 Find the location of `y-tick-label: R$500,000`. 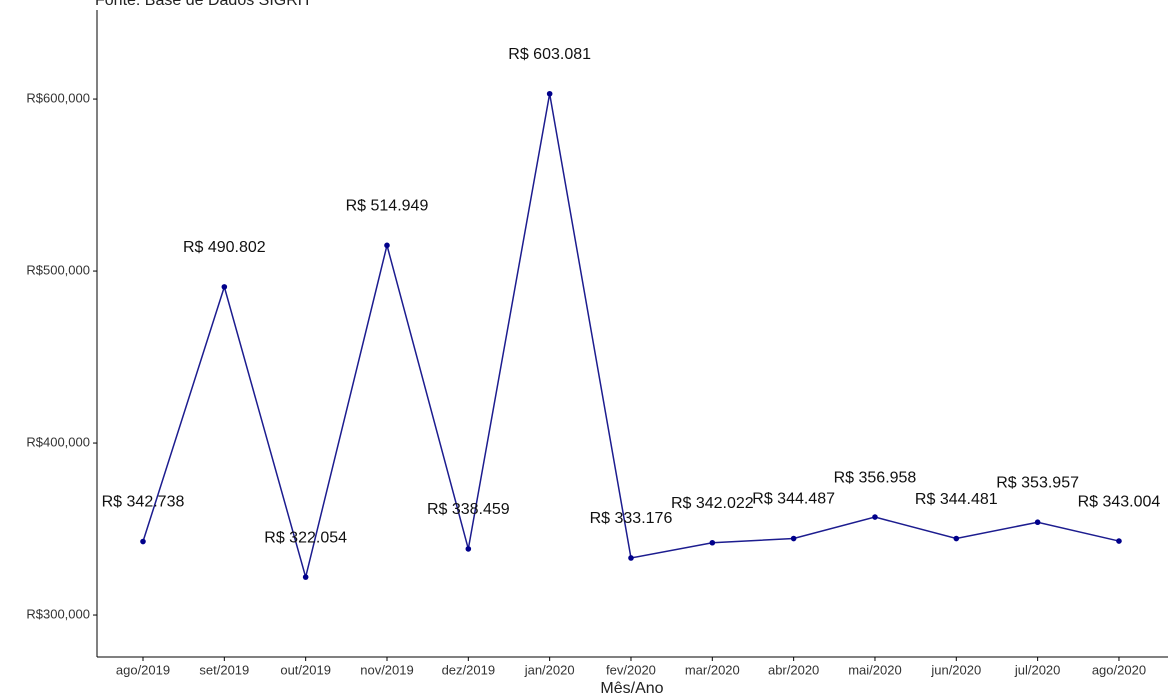

y-tick-label: R$500,000 is located at coordinates (58, 269).